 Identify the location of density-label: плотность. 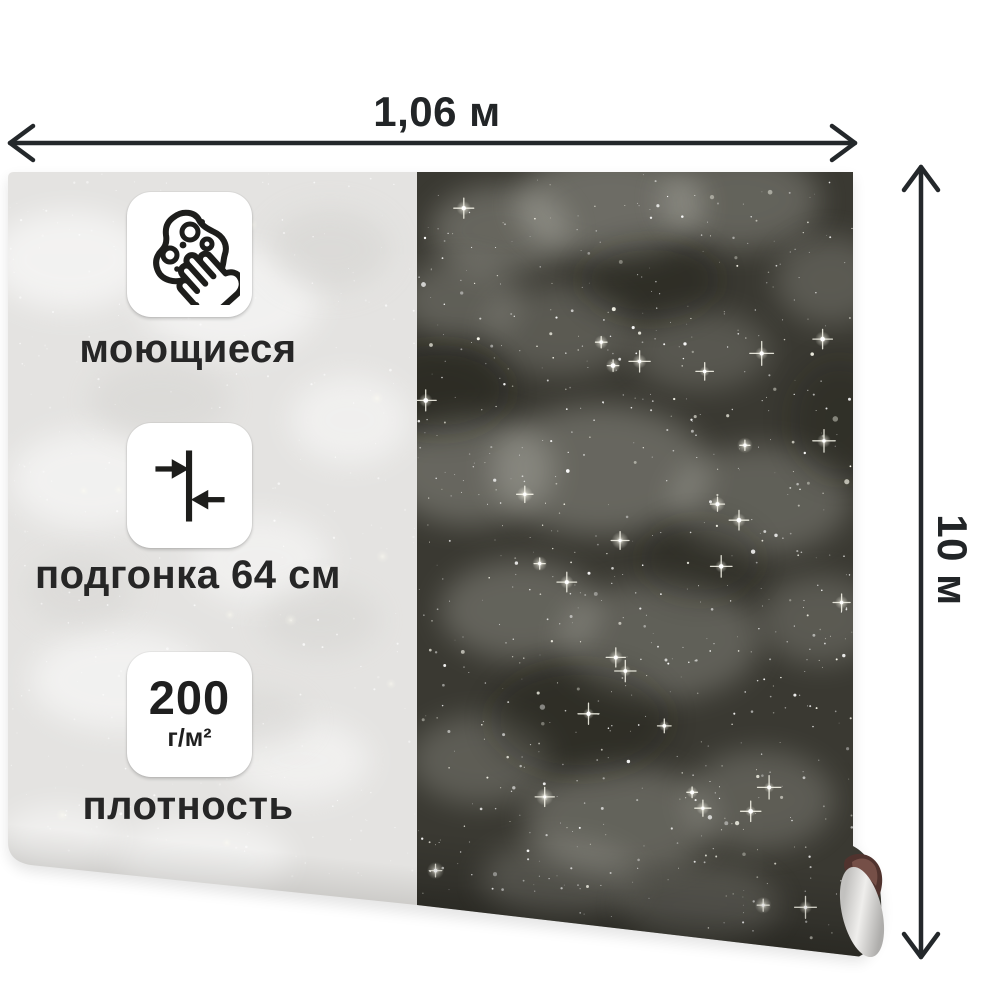
(188, 806).